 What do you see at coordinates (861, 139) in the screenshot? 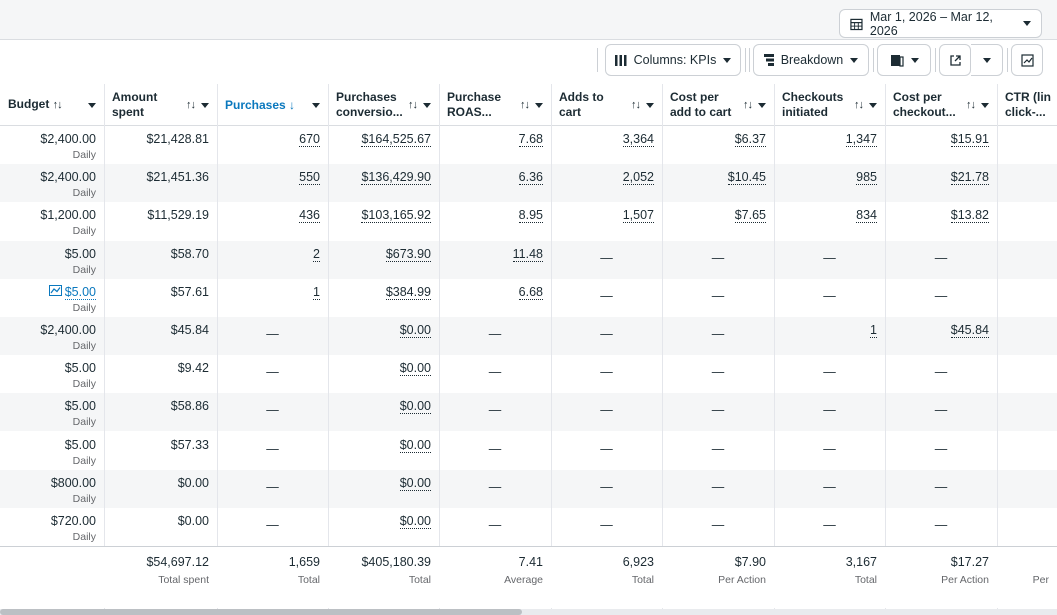
I see `cell-value: 1,347` at bounding box center [861, 139].